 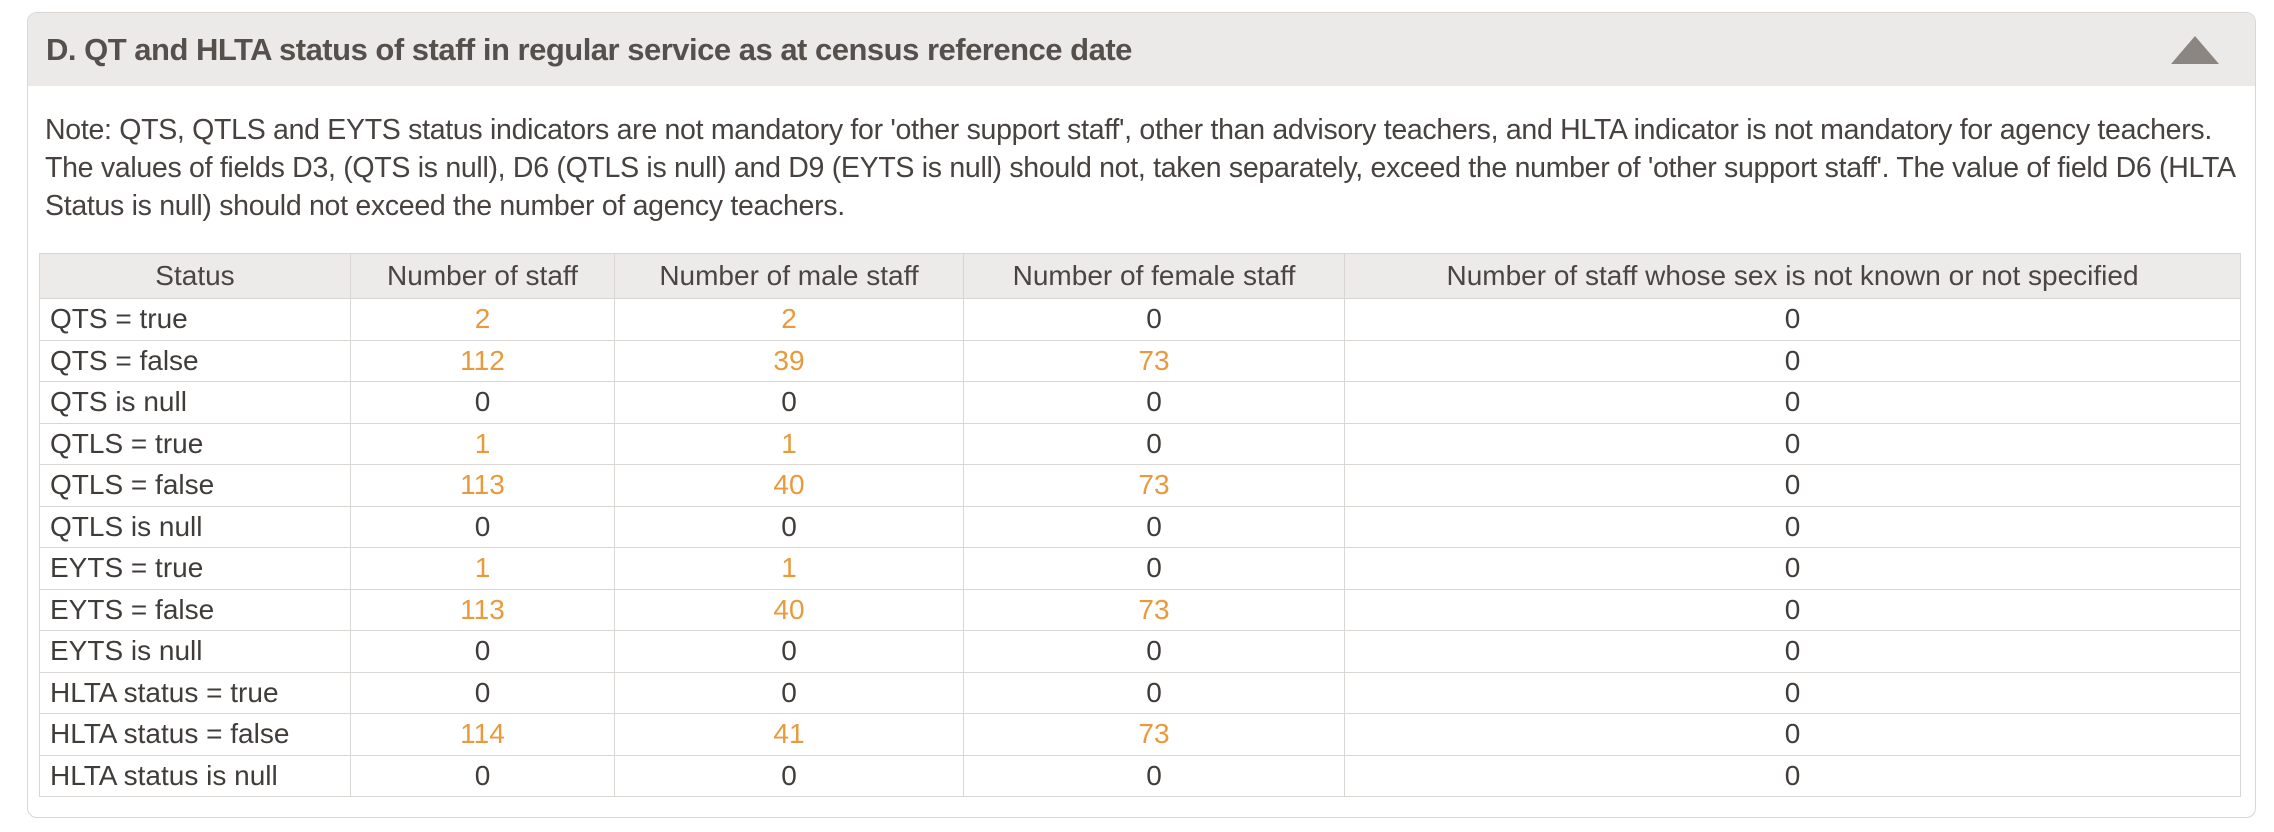 I want to click on table-row: EYTS is null 0 0 0 0, so click(x=1140, y=651).